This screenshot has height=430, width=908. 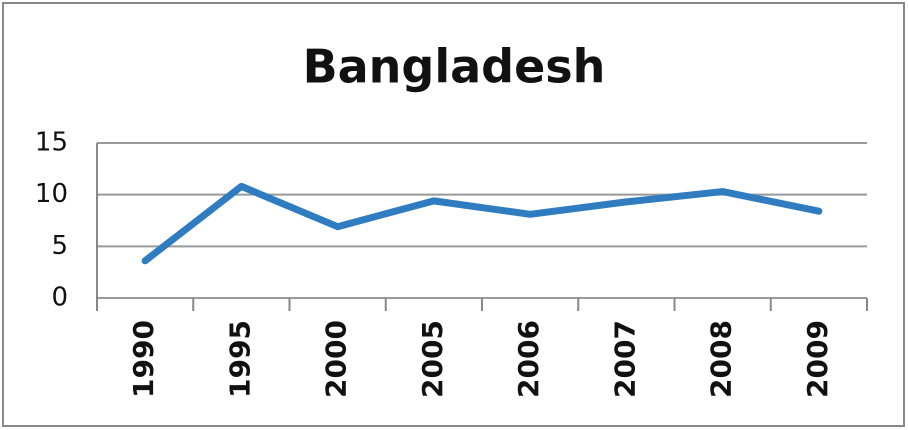 What do you see at coordinates (51, 143) in the screenshot?
I see `y-tick-label: 15` at bounding box center [51, 143].